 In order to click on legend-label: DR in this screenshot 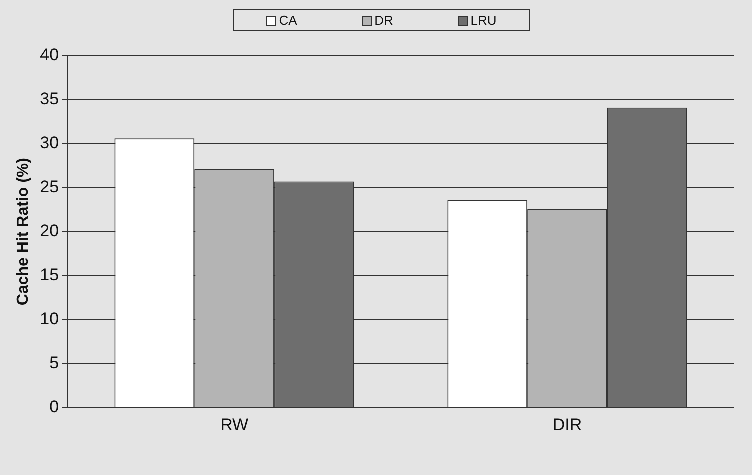, I will do `click(384, 20)`.